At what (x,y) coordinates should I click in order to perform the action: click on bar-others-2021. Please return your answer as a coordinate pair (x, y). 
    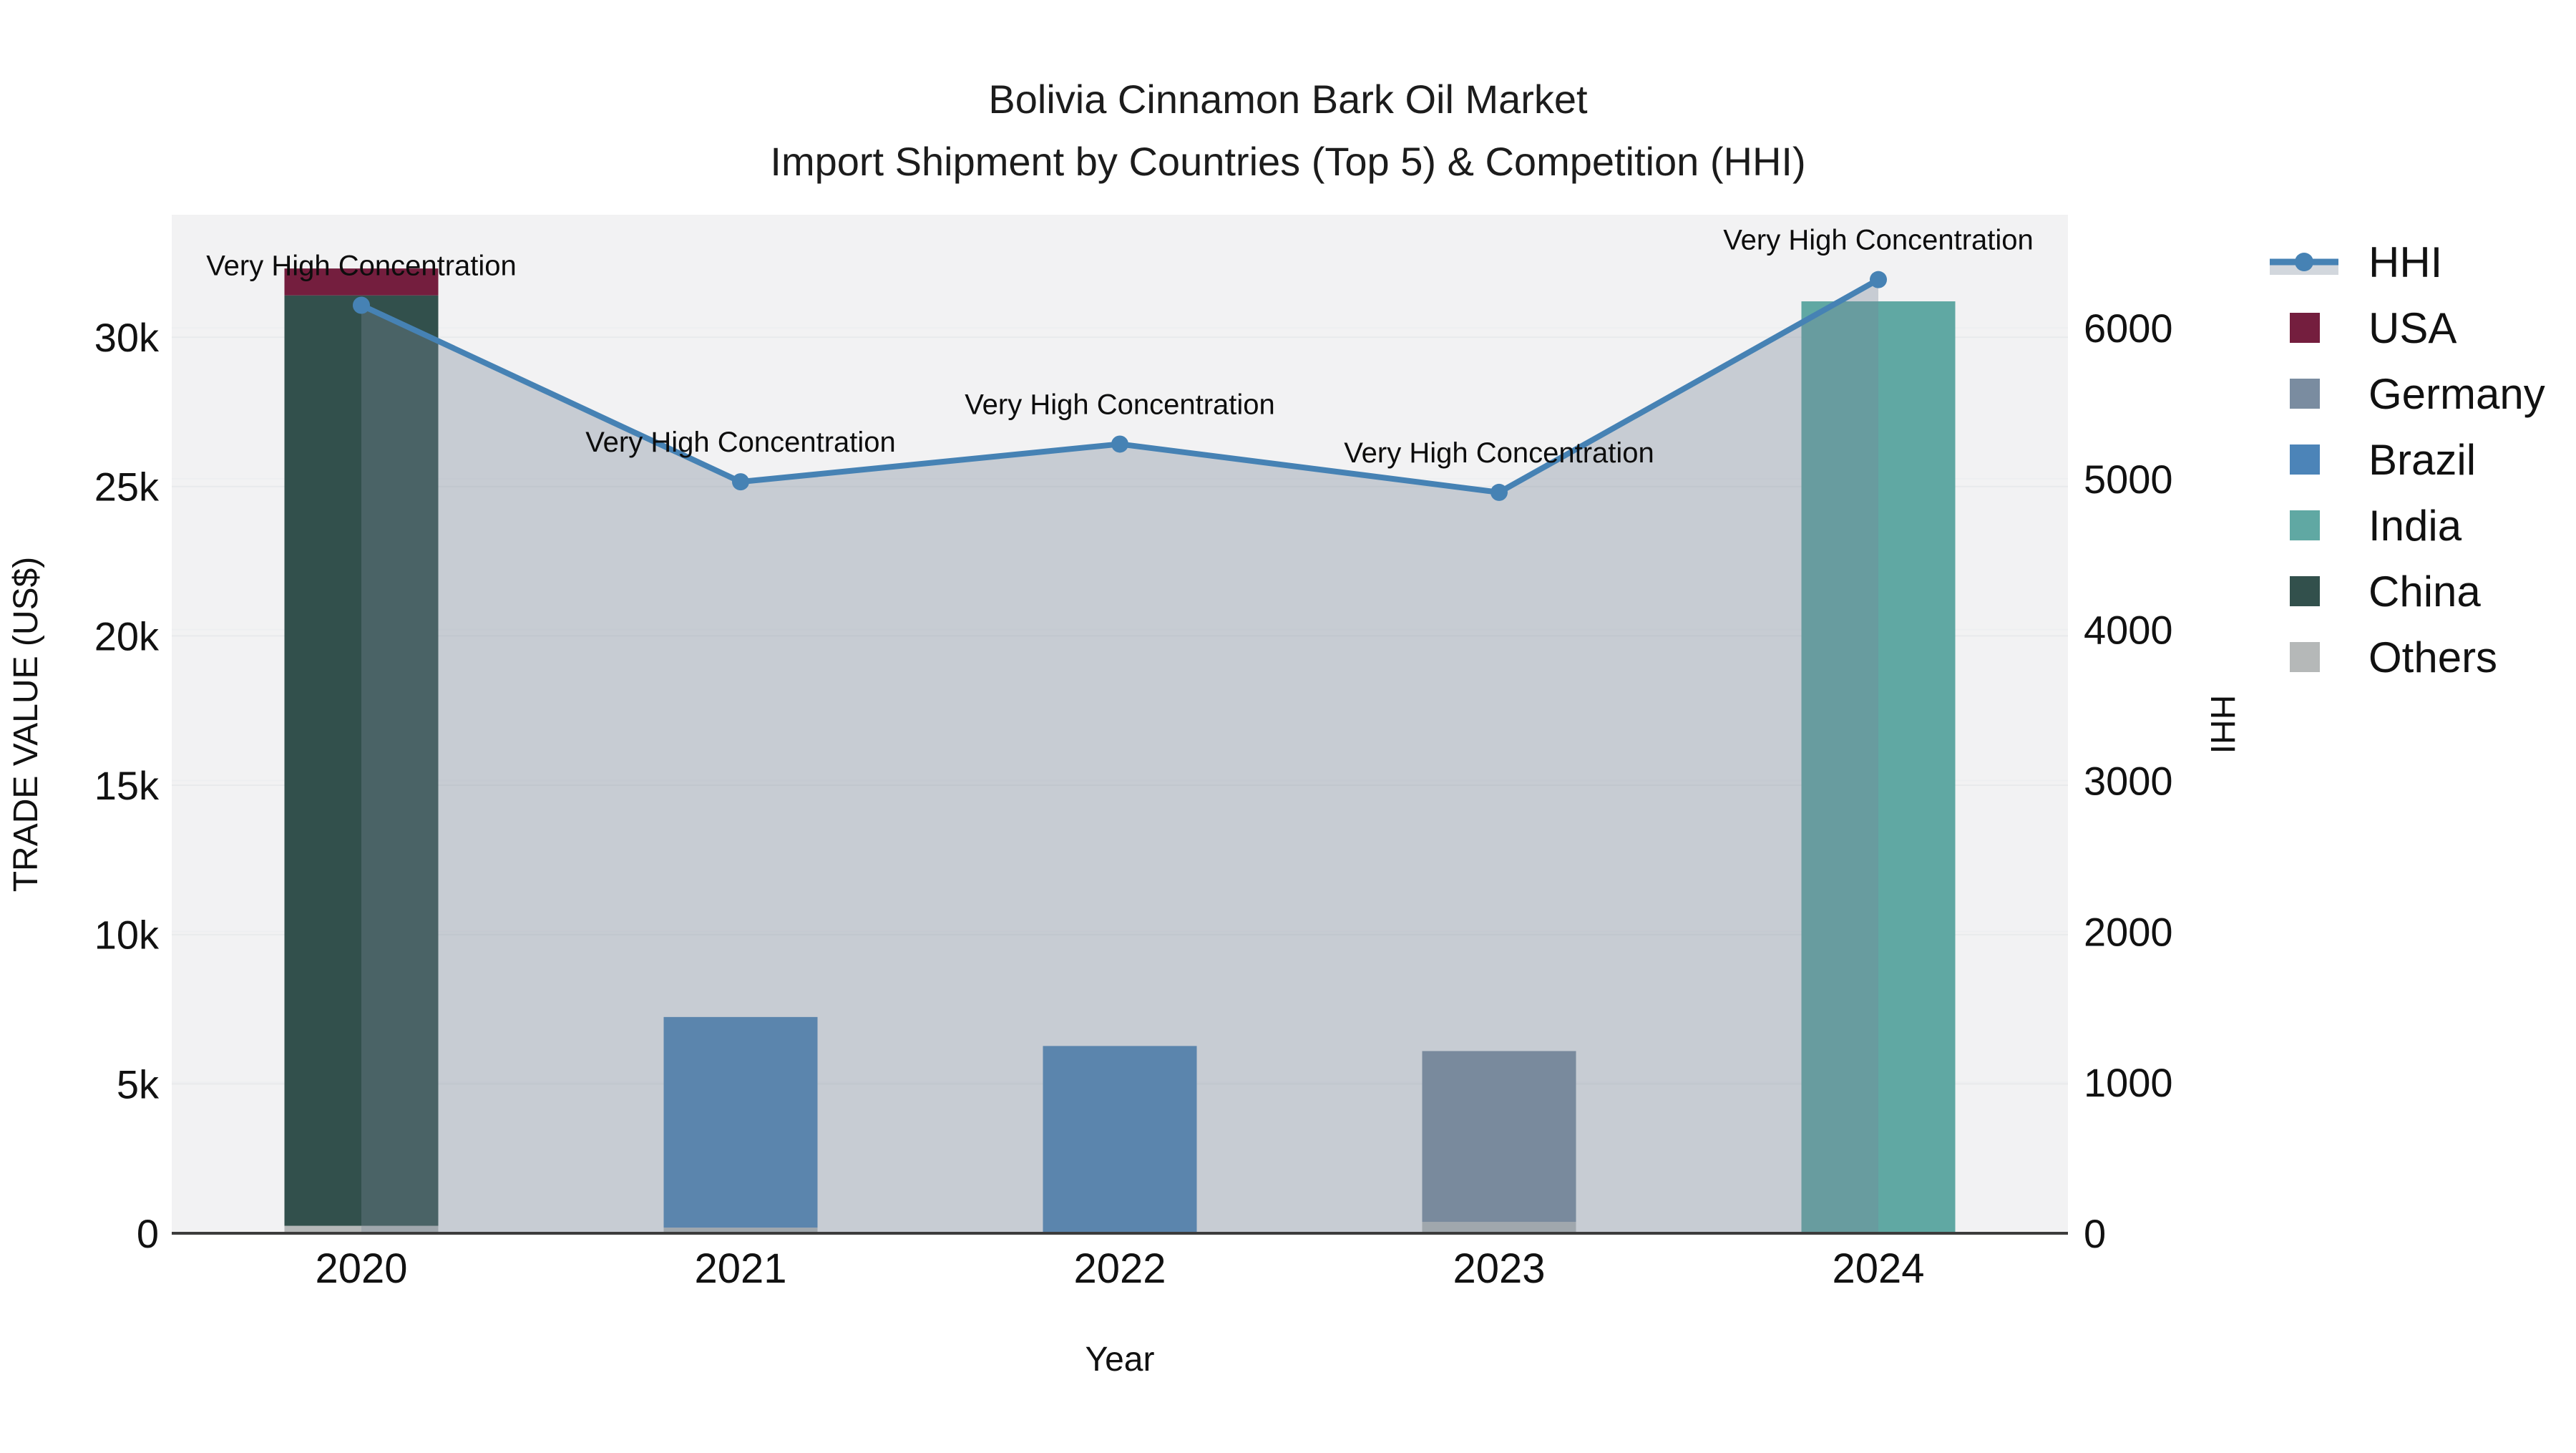
    Looking at the image, I should click on (740, 1230).